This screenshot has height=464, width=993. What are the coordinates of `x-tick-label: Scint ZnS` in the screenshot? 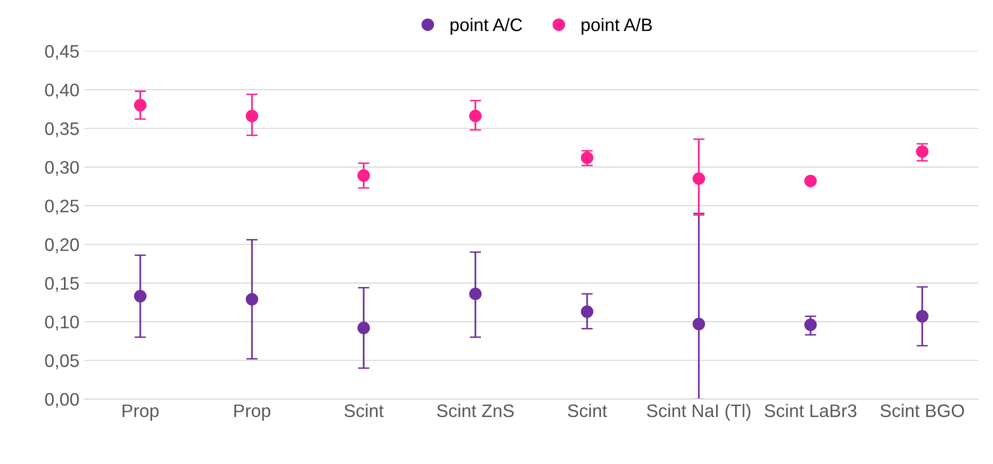 It's located at (475, 411).